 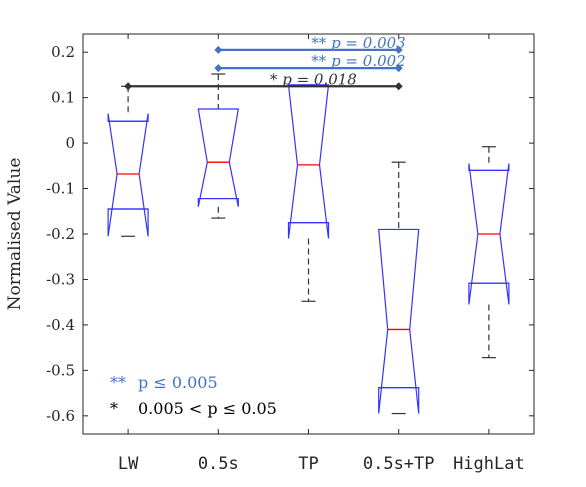 What do you see at coordinates (60, 416) in the screenshot?
I see `y-tick-label: -0.6` at bounding box center [60, 416].